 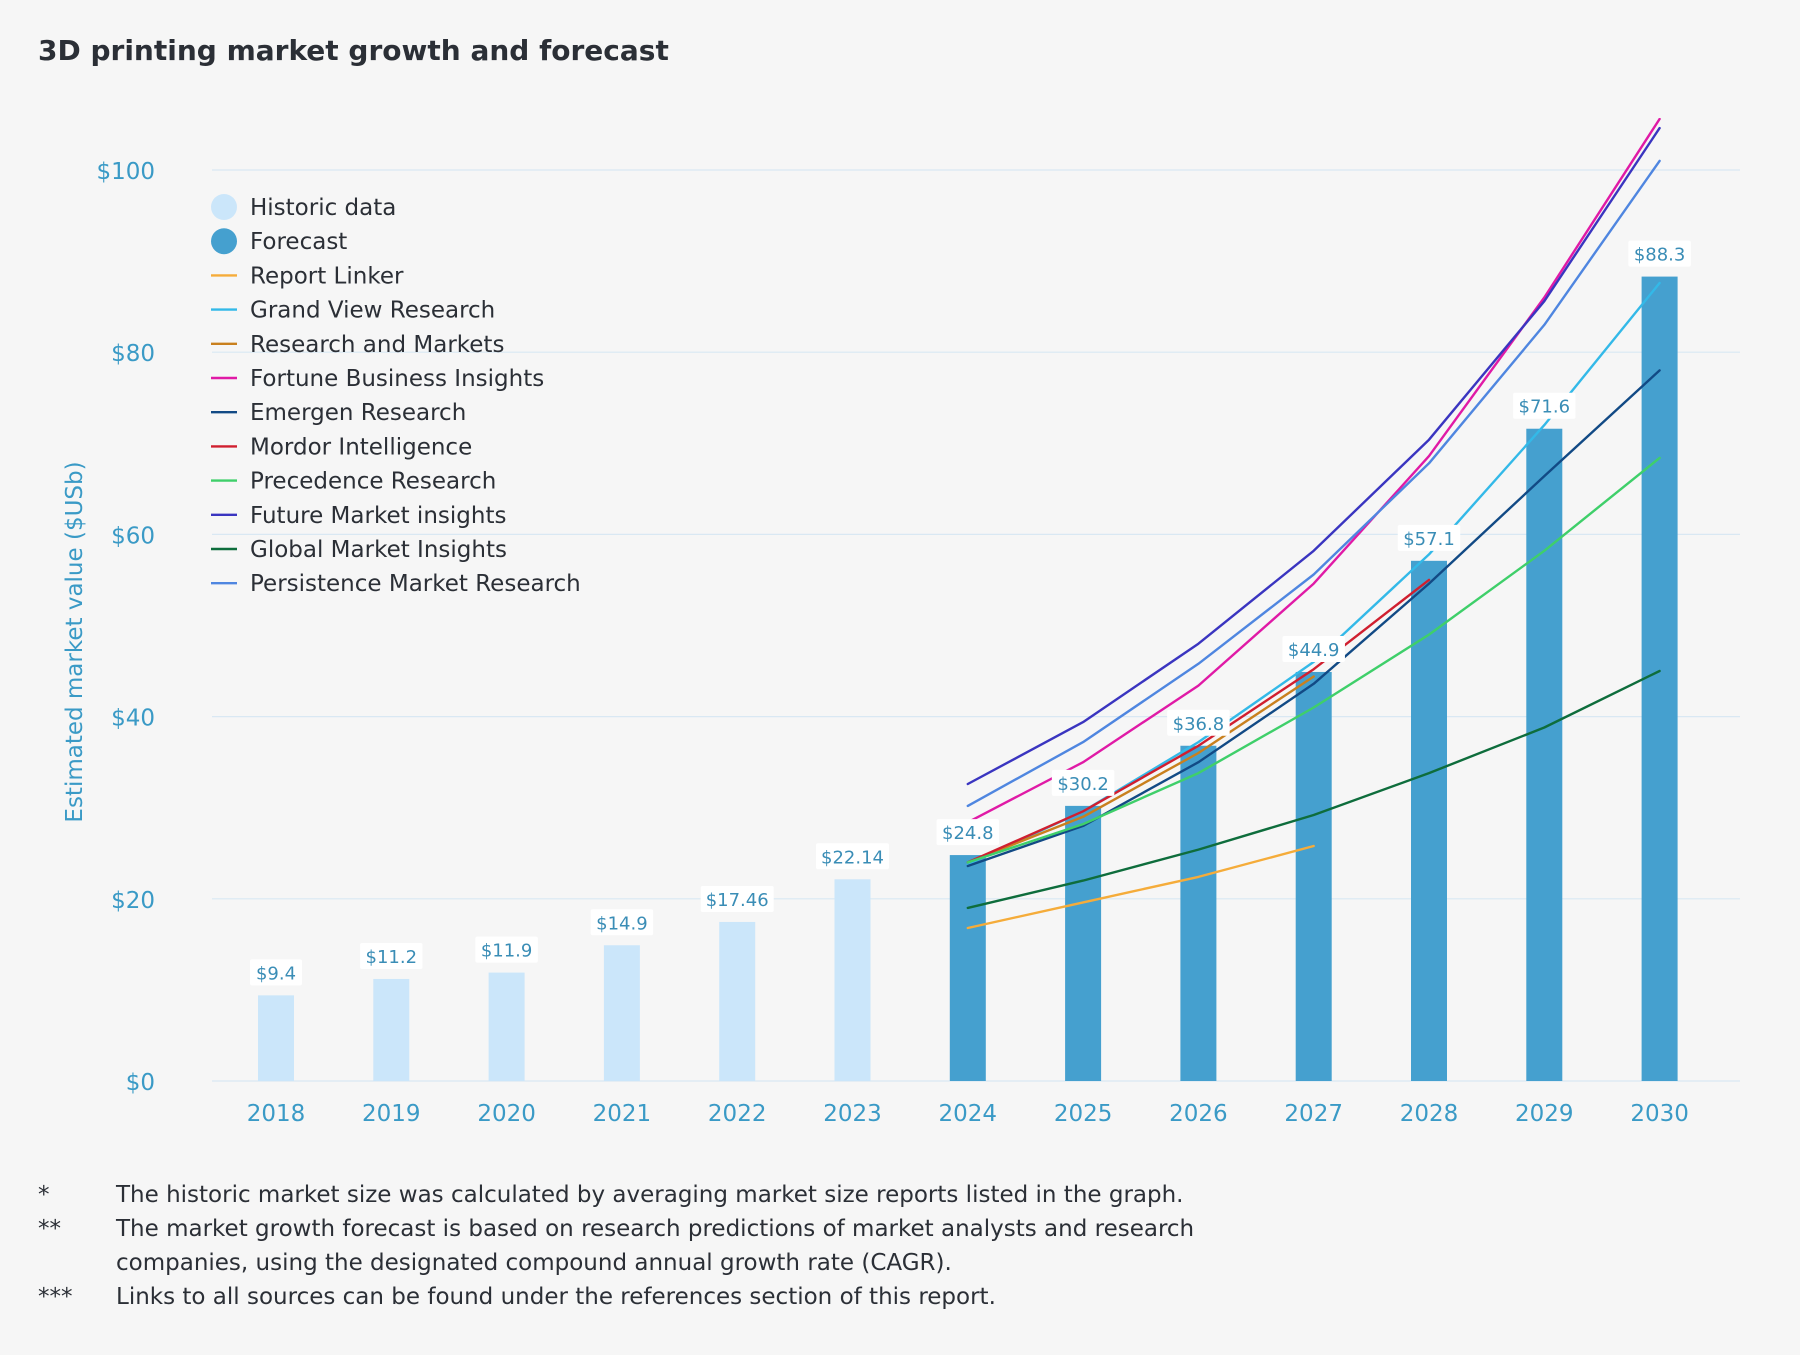 What do you see at coordinates (125, 172) in the screenshot?
I see `y-tick-label: $100` at bounding box center [125, 172].